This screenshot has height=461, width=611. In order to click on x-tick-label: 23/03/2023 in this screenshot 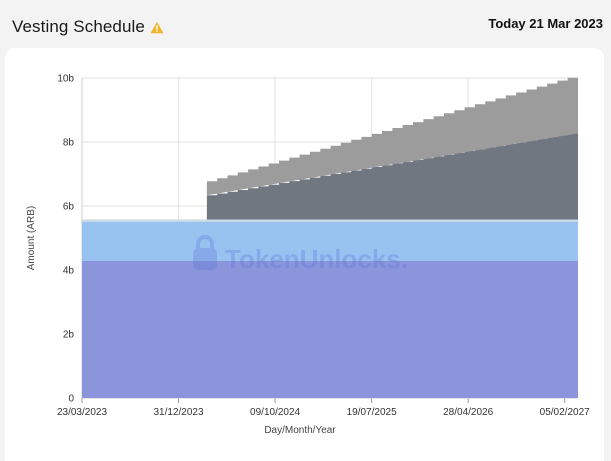, I will do `click(82, 412)`.